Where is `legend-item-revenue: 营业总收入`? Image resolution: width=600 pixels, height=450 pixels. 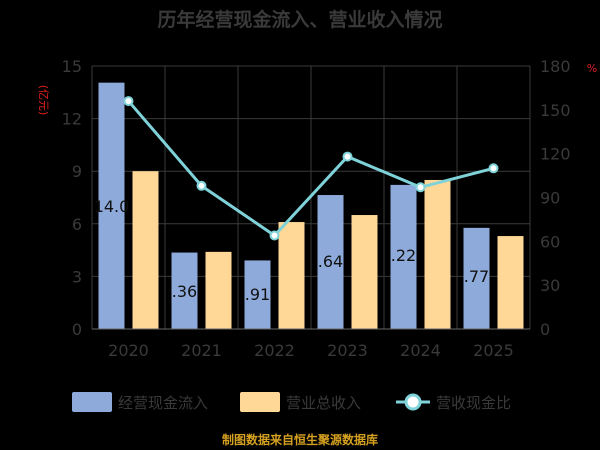
legend-item-revenue: 营业总收入 is located at coordinates (300, 402).